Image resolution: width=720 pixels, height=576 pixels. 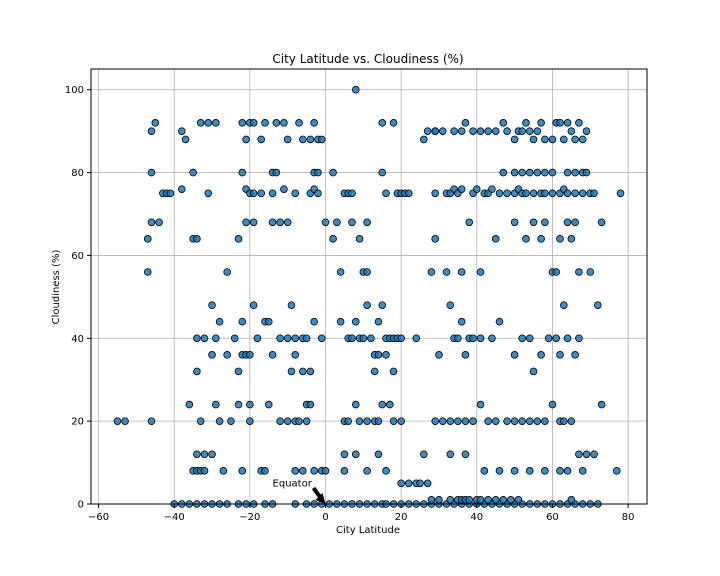 I want to click on x-axis-label: City Latitude, so click(x=368, y=530).